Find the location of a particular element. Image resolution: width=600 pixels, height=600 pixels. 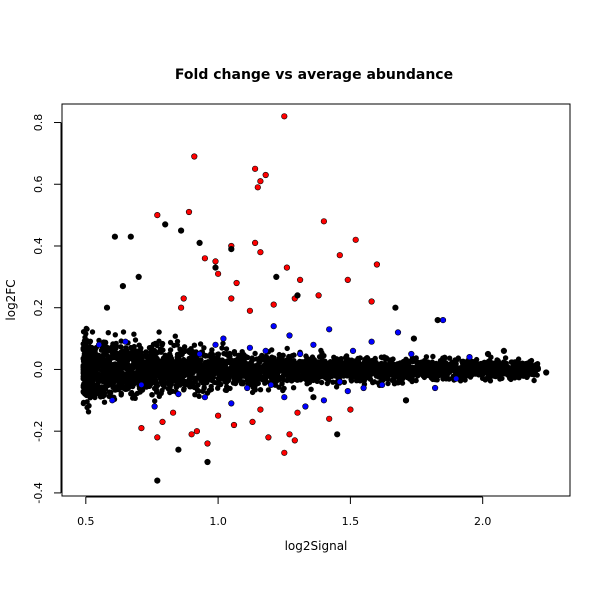

y-tick-label: 0.0 is located at coordinates (38, 370).